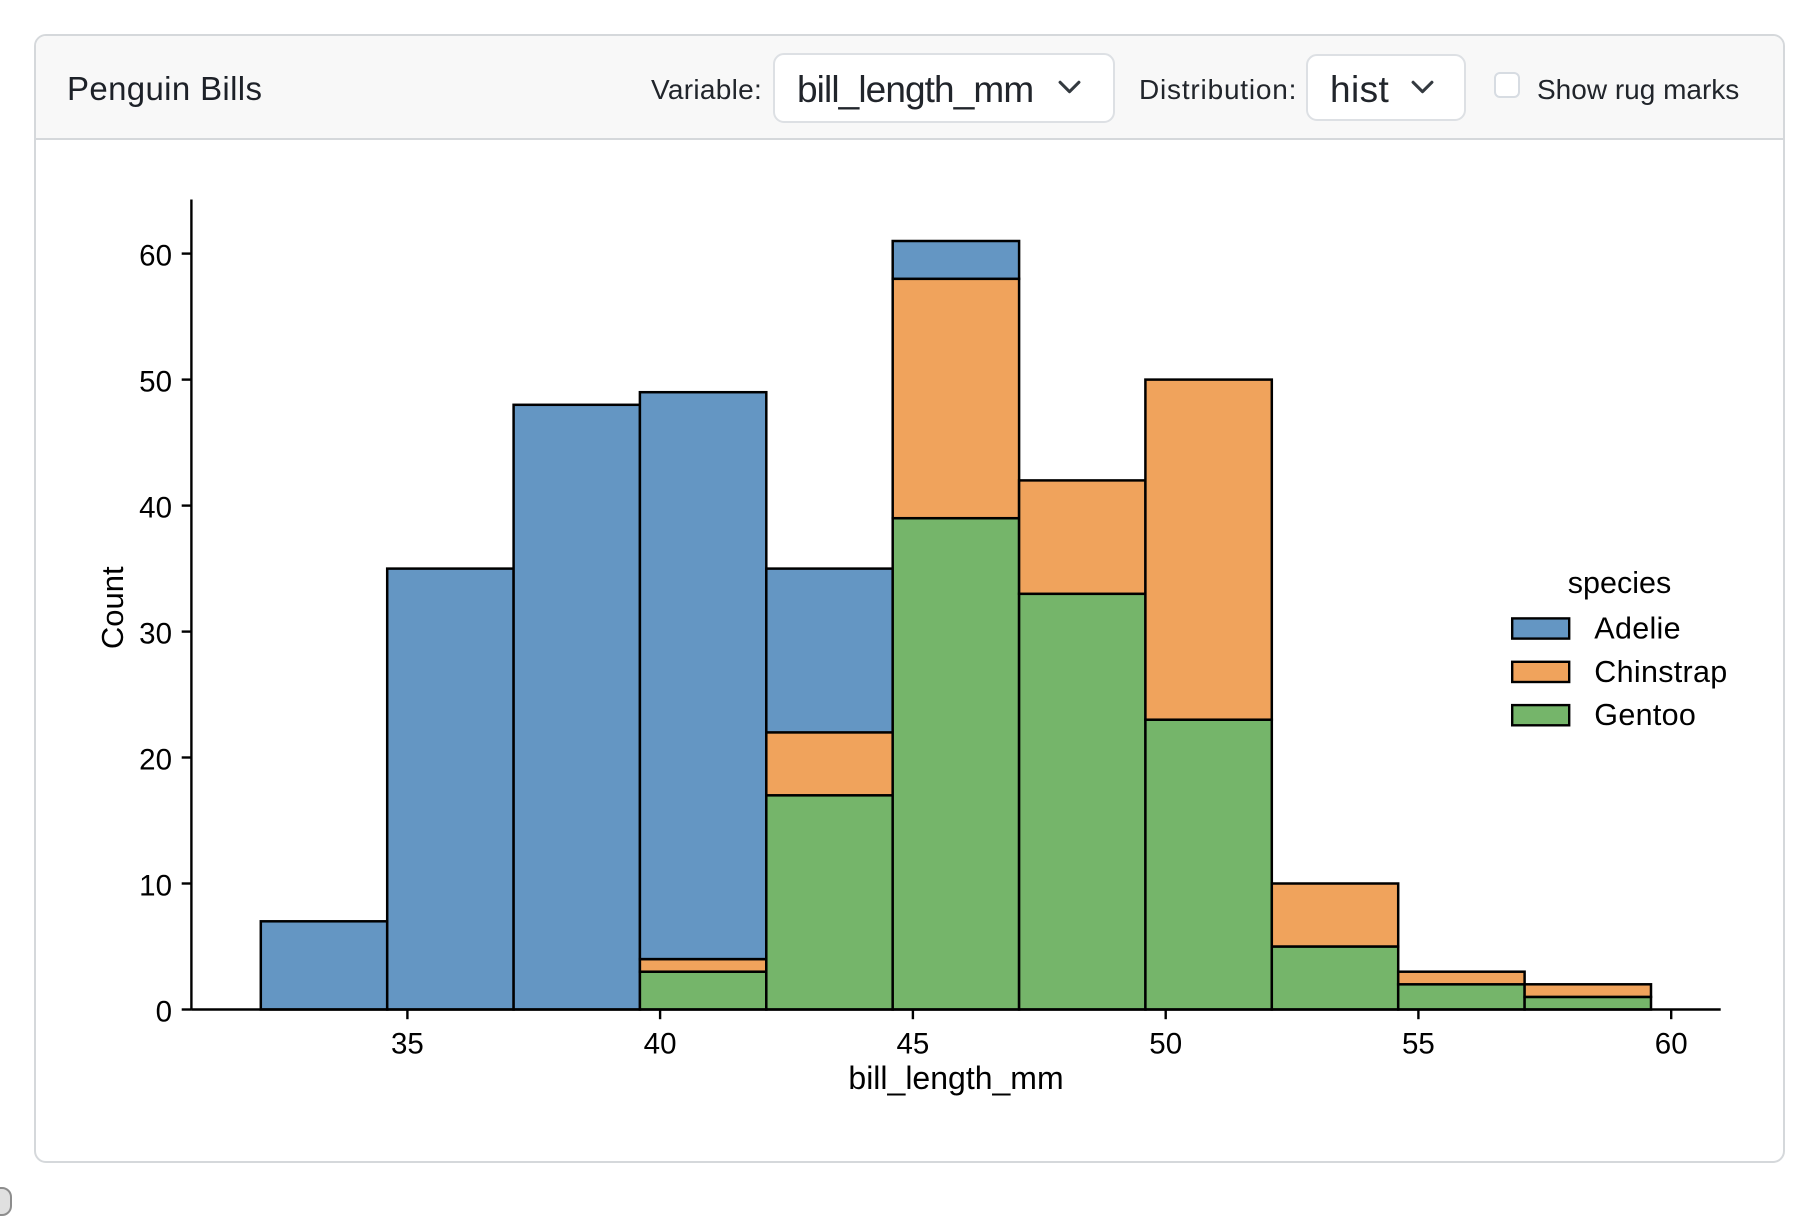 This screenshot has height=1216, width=1818. I want to click on svg-text: 45, so click(912, 1044).